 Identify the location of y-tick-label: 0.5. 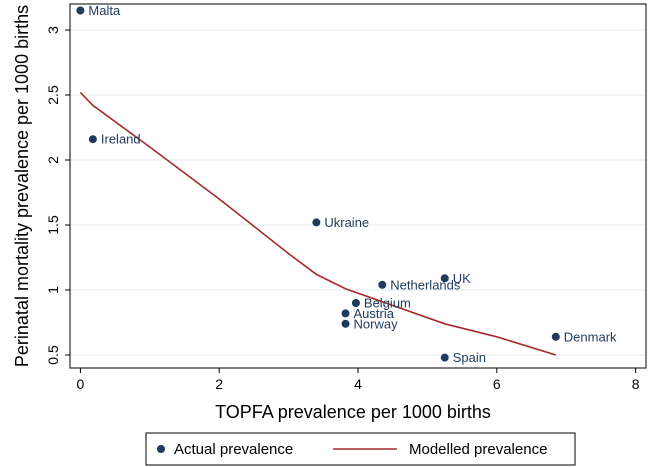
(53, 355).